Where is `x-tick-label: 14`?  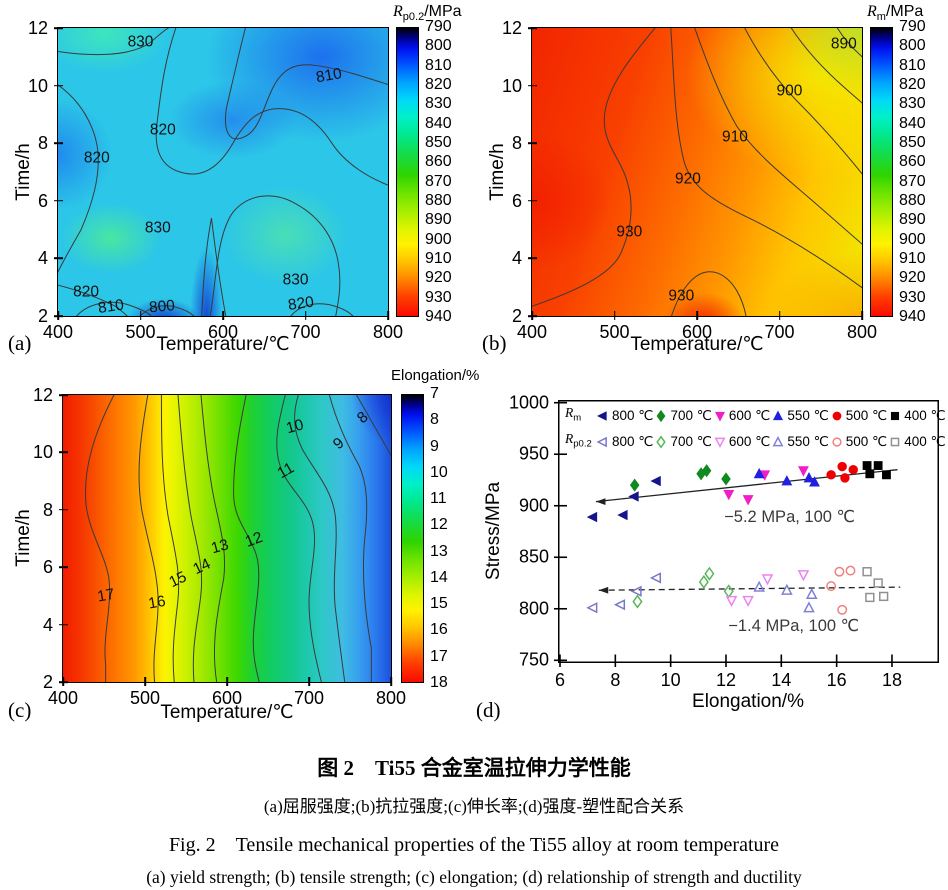 x-tick-label: 14 is located at coordinates (781, 680).